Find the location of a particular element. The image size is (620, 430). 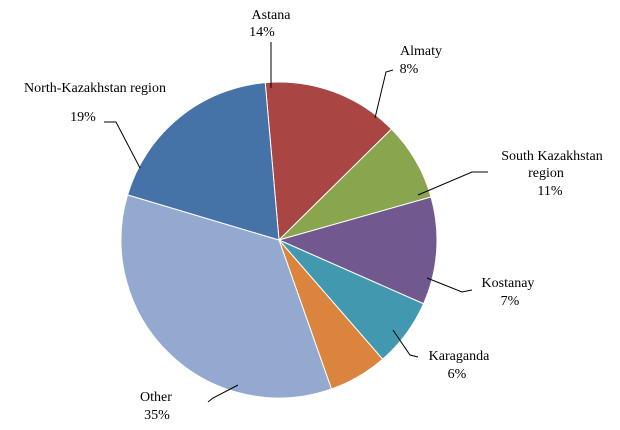

slice-label-kostanay: Kostanay is located at coordinates (508, 283).